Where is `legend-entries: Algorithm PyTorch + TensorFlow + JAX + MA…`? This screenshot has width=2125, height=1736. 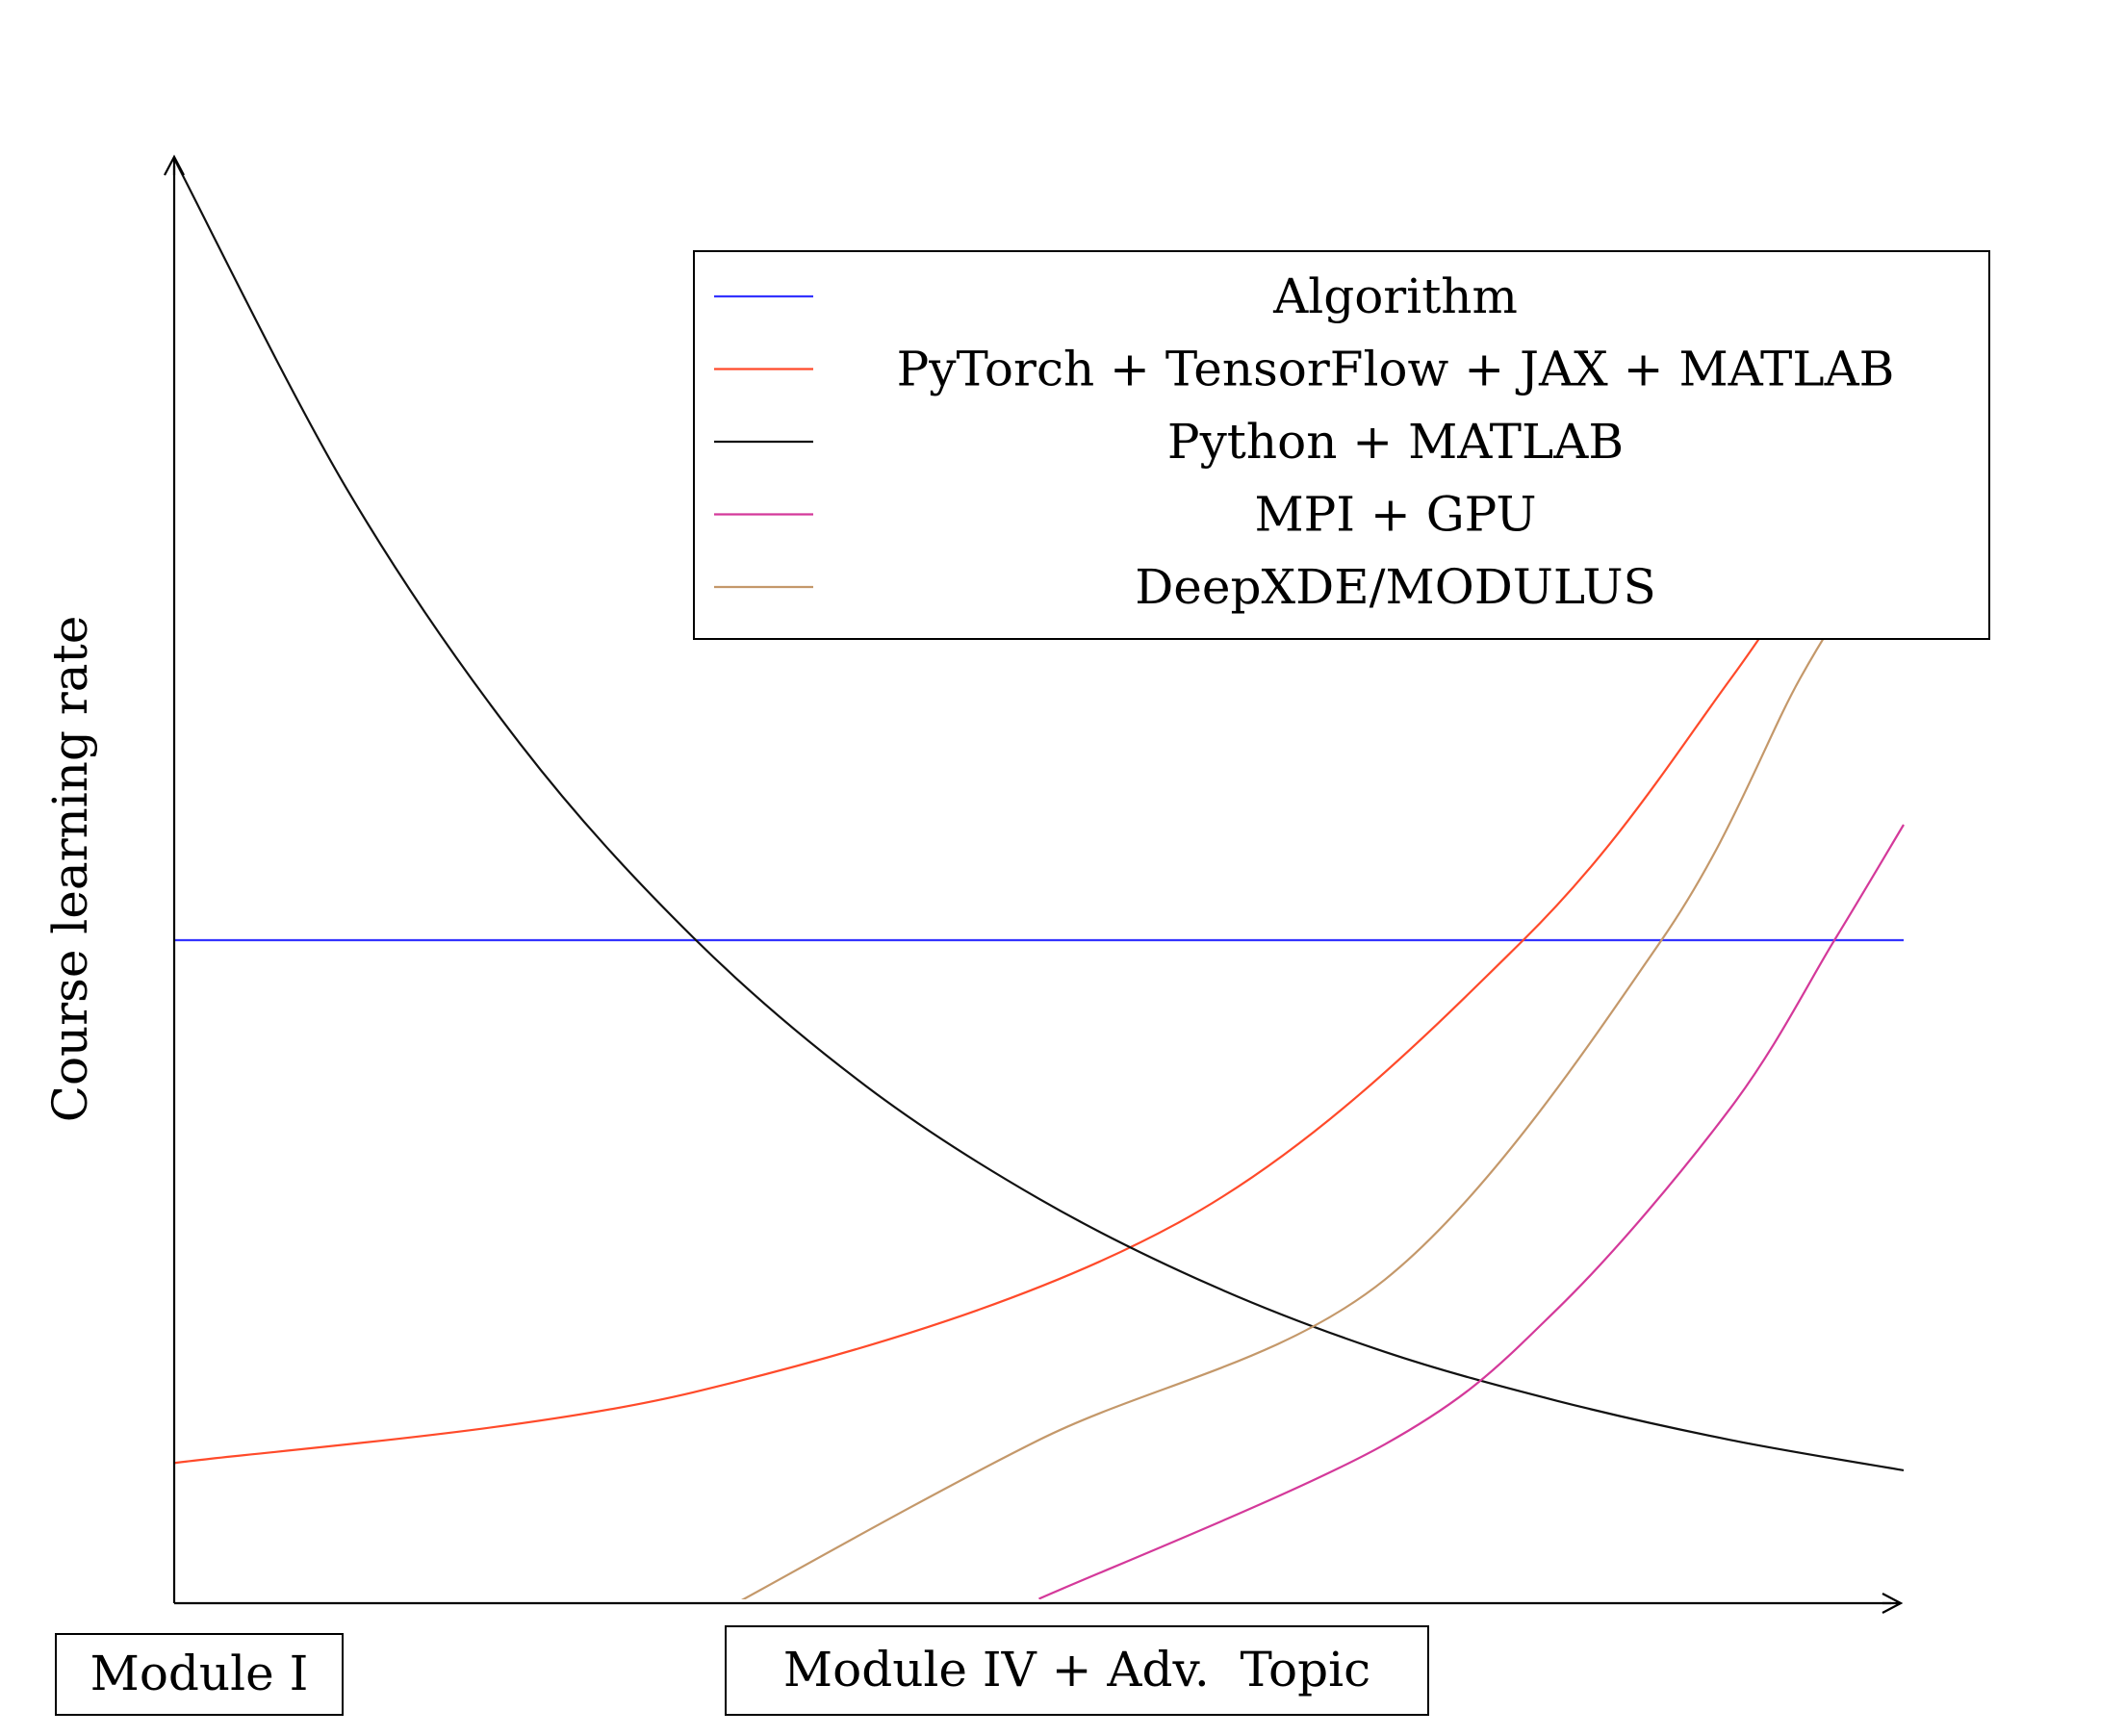
legend-entries: Algorithm PyTorch + TensorFlow + JAX + MA… is located at coordinates (1304, 441).